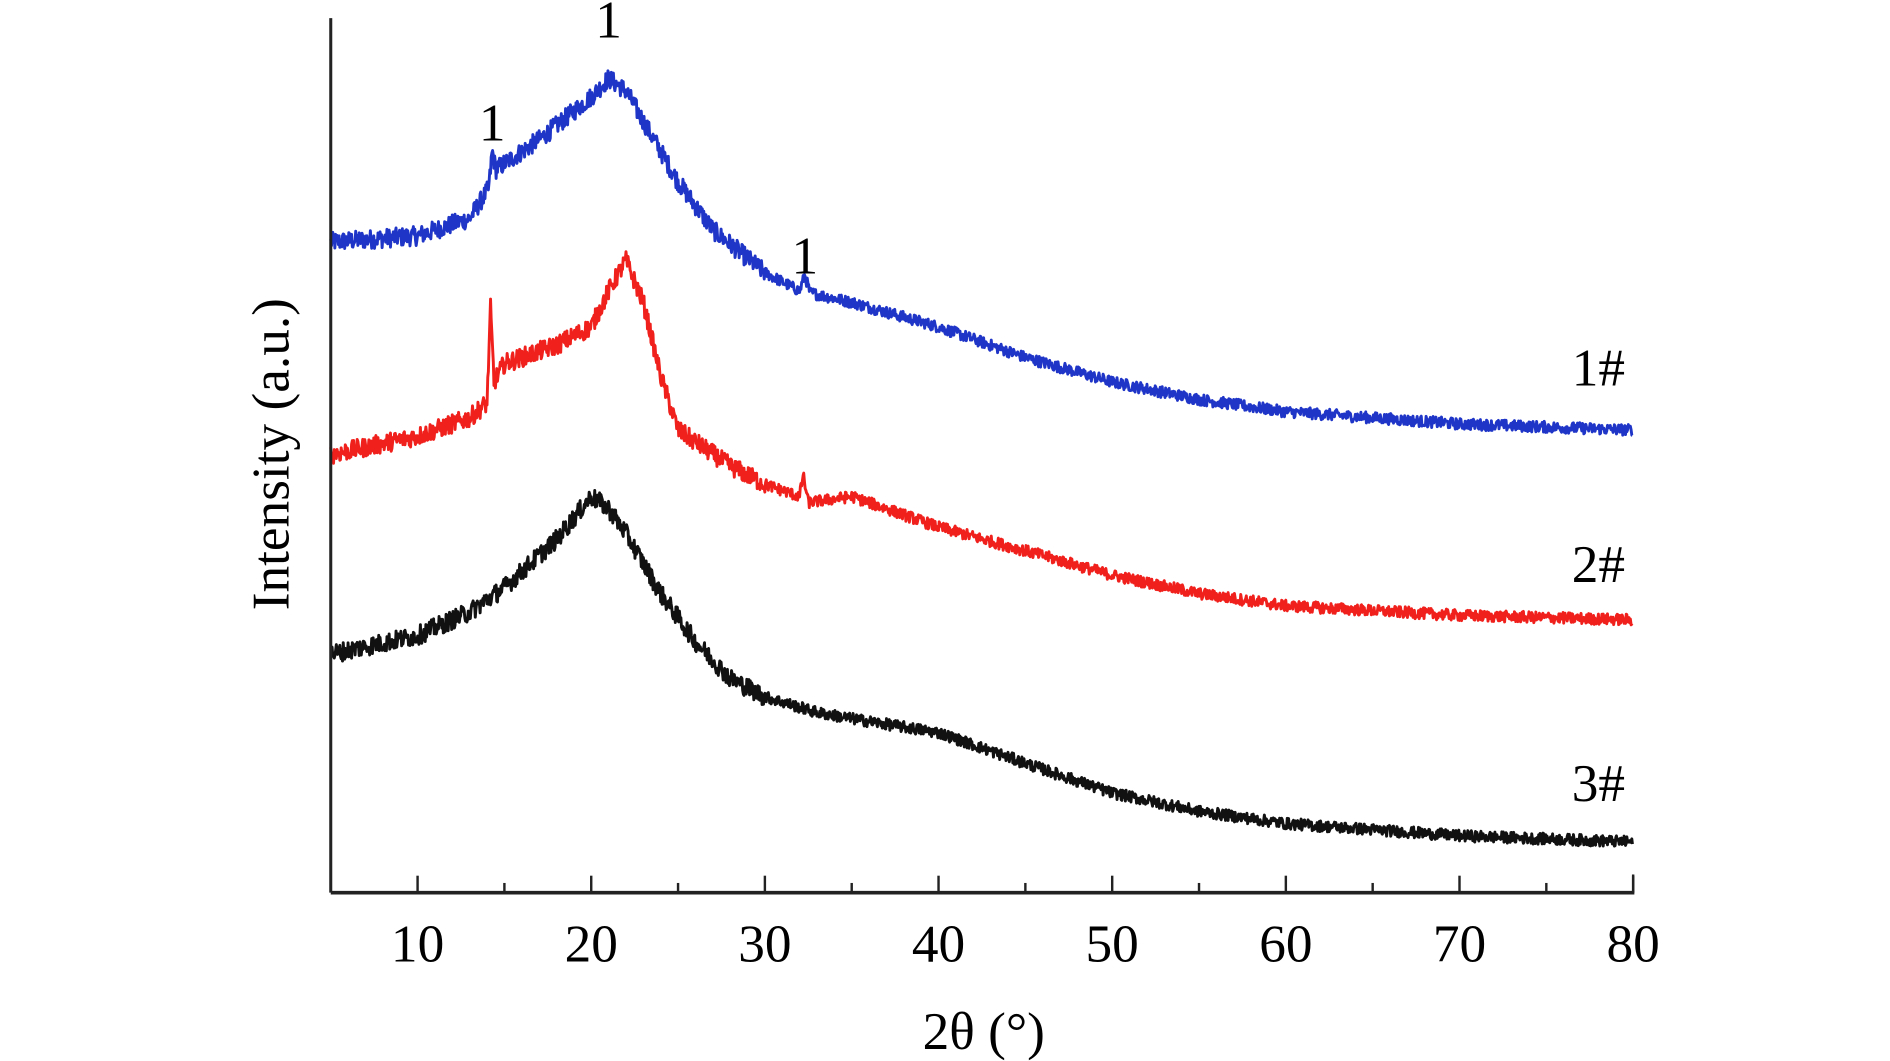  What do you see at coordinates (1459, 944) in the screenshot?
I see `x-tick-label: 70` at bounding box center [1459, 944].